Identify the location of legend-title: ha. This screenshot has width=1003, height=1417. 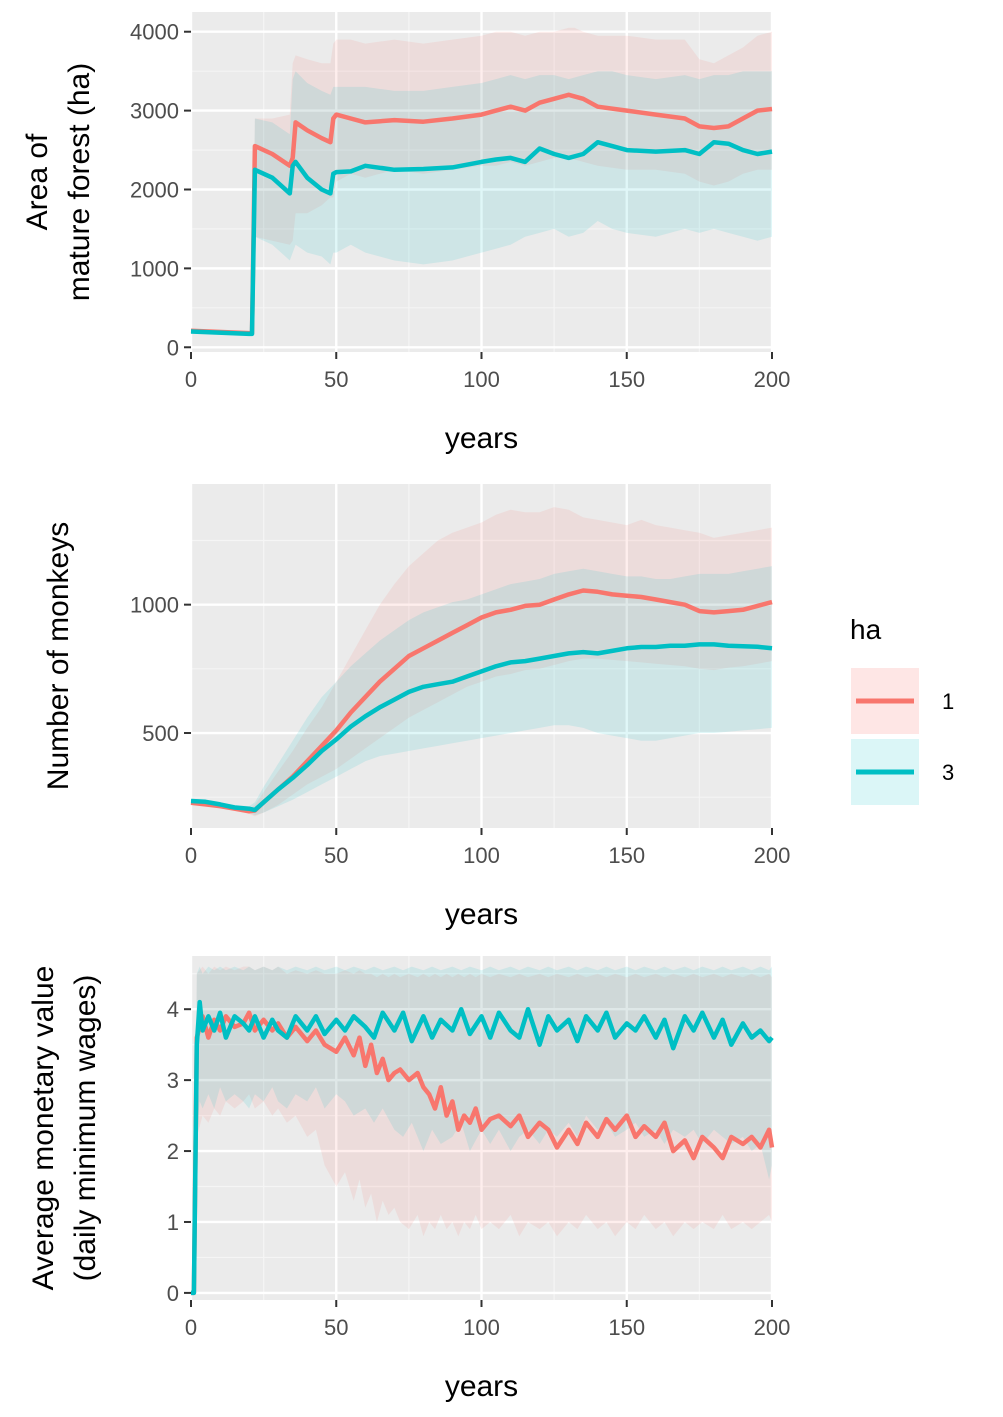
(866, 629).